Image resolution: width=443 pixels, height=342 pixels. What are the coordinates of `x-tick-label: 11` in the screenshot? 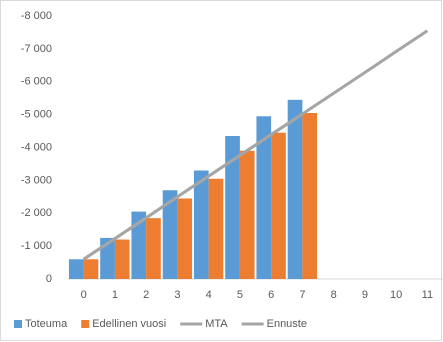 It's located at (427, 295).